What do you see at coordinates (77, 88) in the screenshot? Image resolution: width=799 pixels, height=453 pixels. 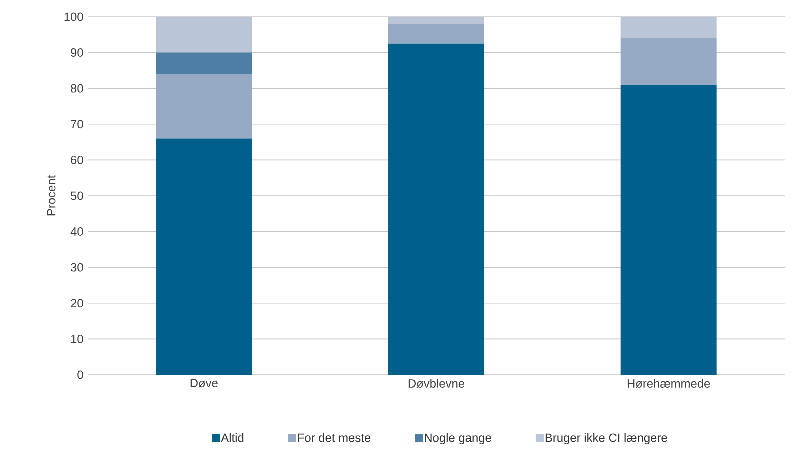 I see `y-tick-label: 80` at bounding box center [77, 88].